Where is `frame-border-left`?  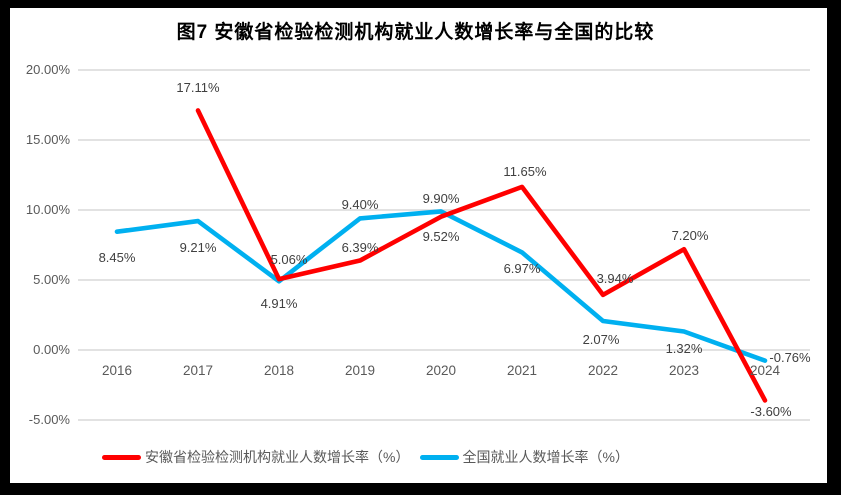 frame-border-left is located at coordinates (5, 243).